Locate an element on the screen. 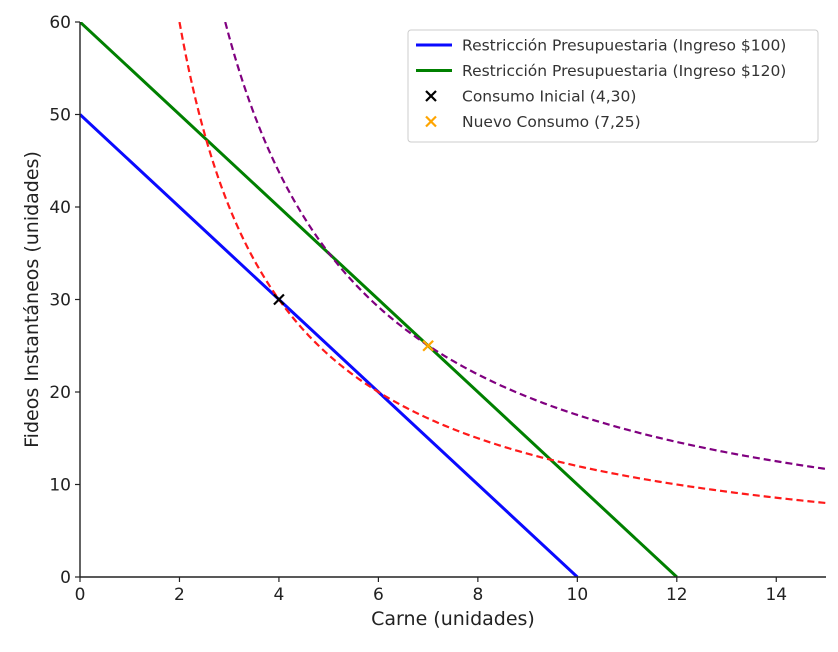 The height and width of the screenshot is (652, 838). legend-item: Consumo Inicial (4,30) is located at coordinates (530, 97).